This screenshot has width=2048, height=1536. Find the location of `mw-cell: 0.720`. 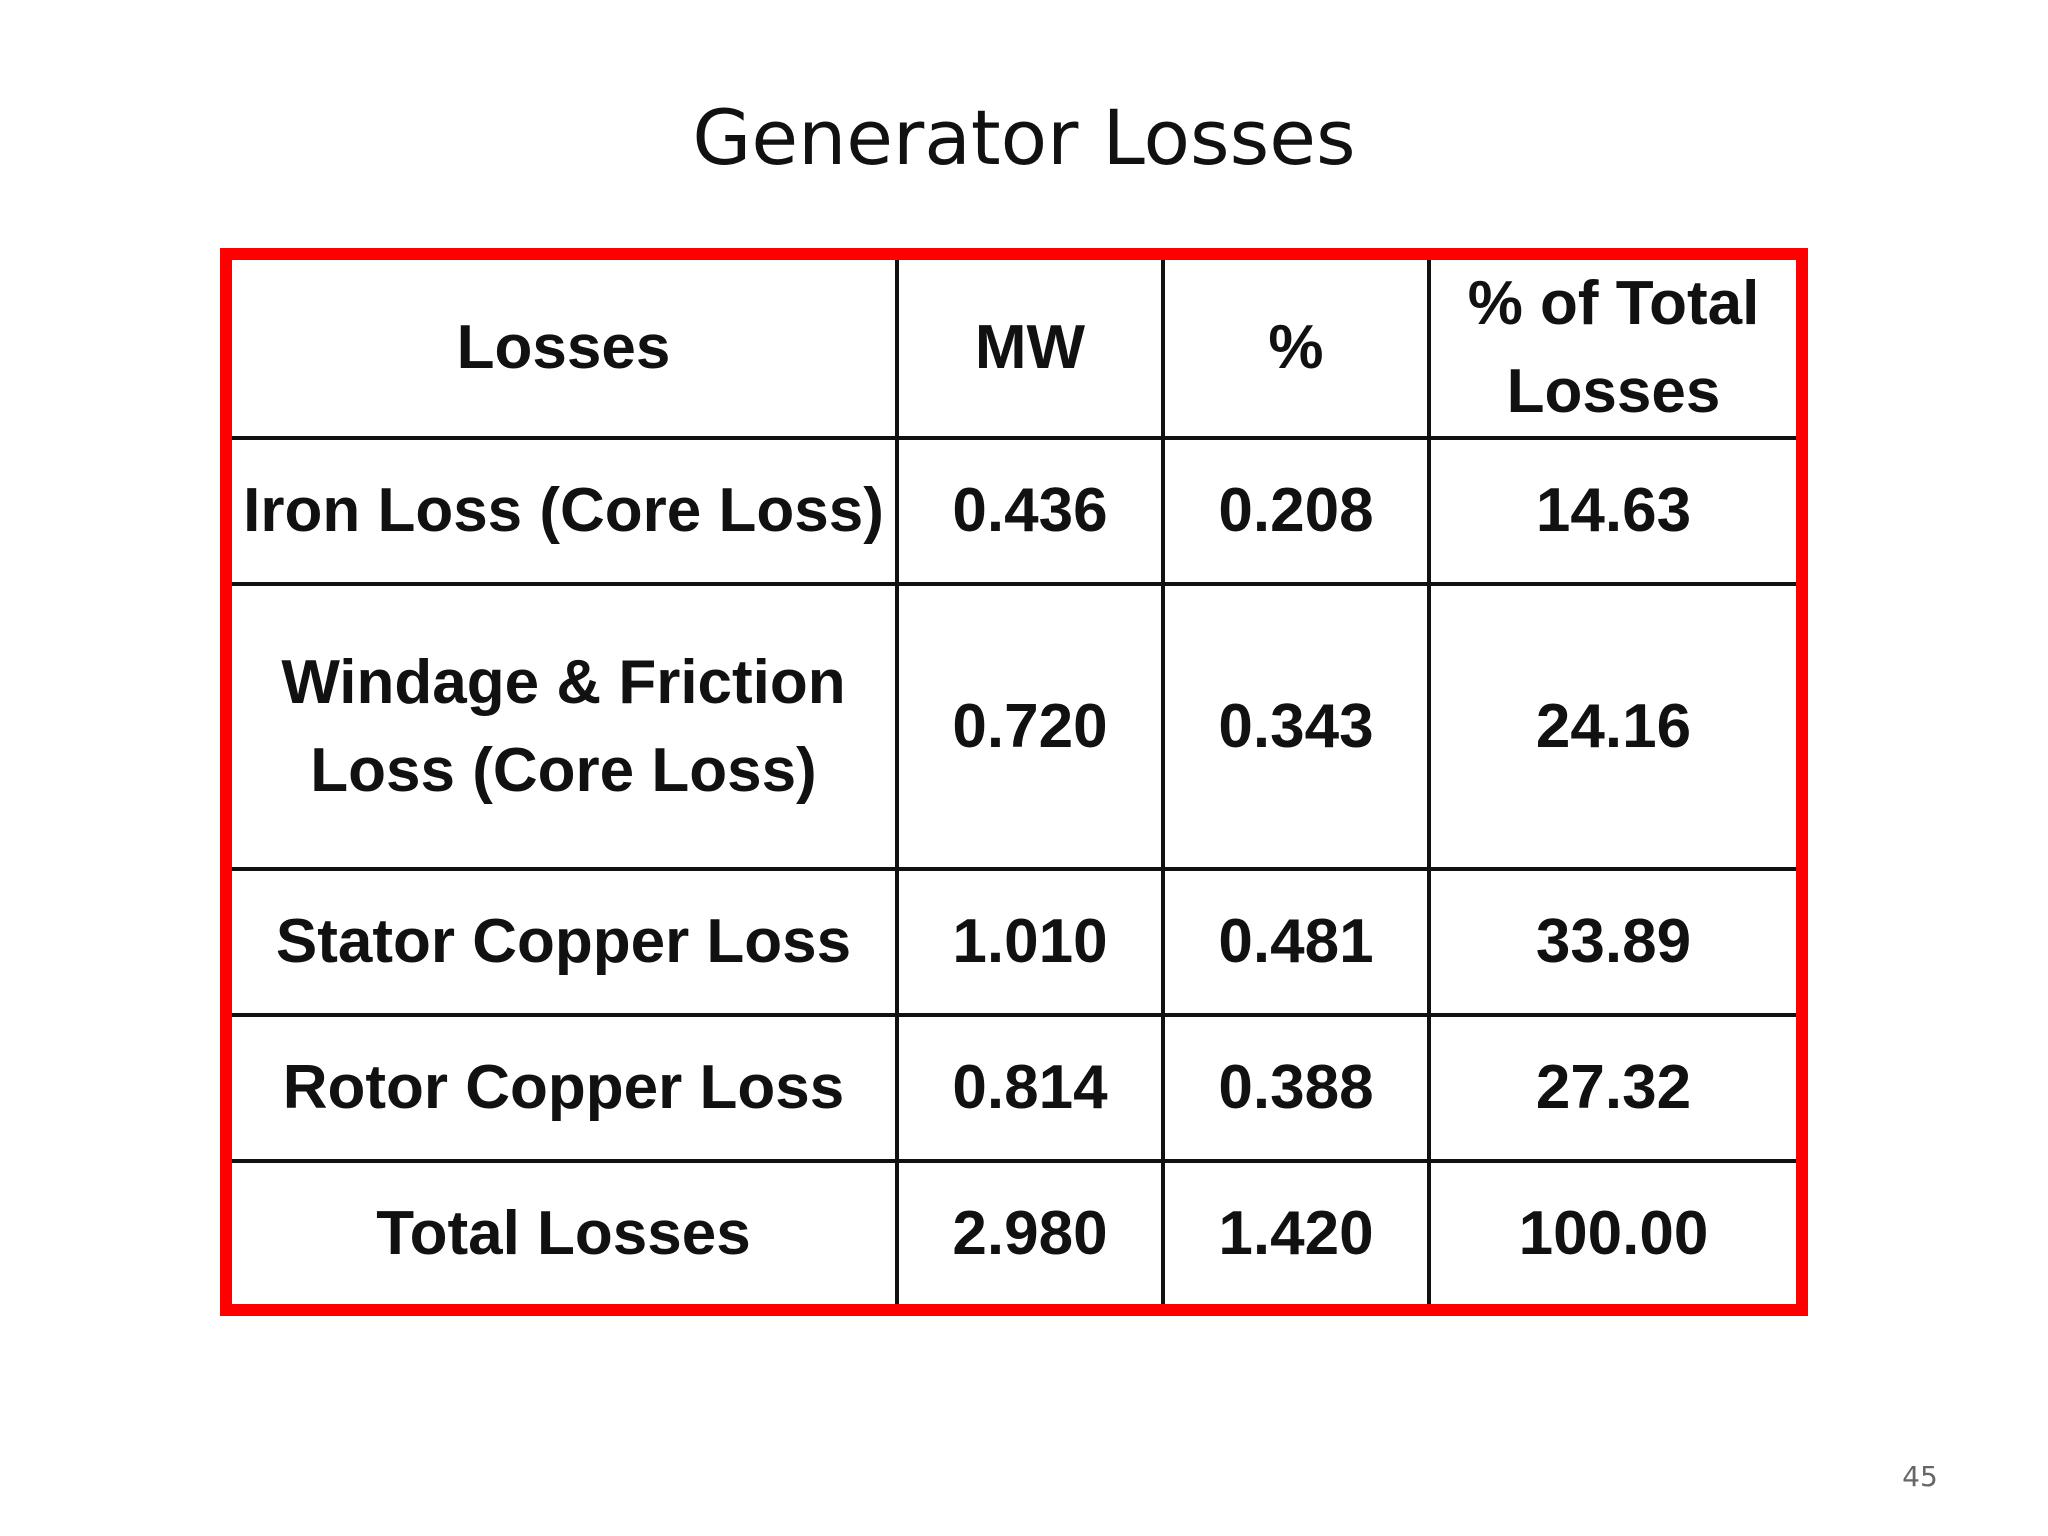

mw-cell: 0.720 is located at coordinates (1030, 726).